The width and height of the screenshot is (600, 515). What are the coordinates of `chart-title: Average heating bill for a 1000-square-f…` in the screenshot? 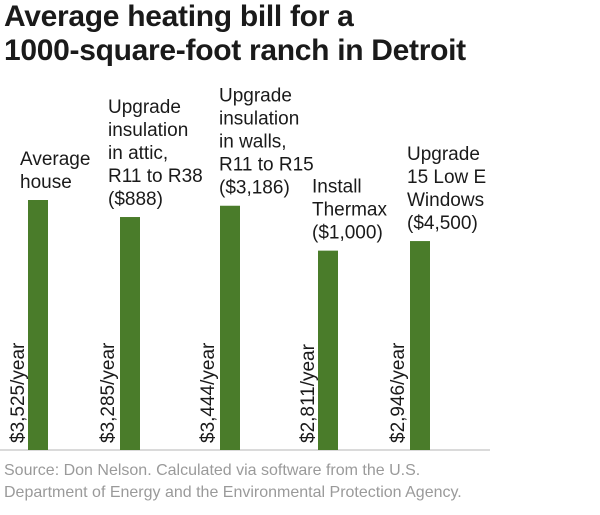 It's located at (300, 34).